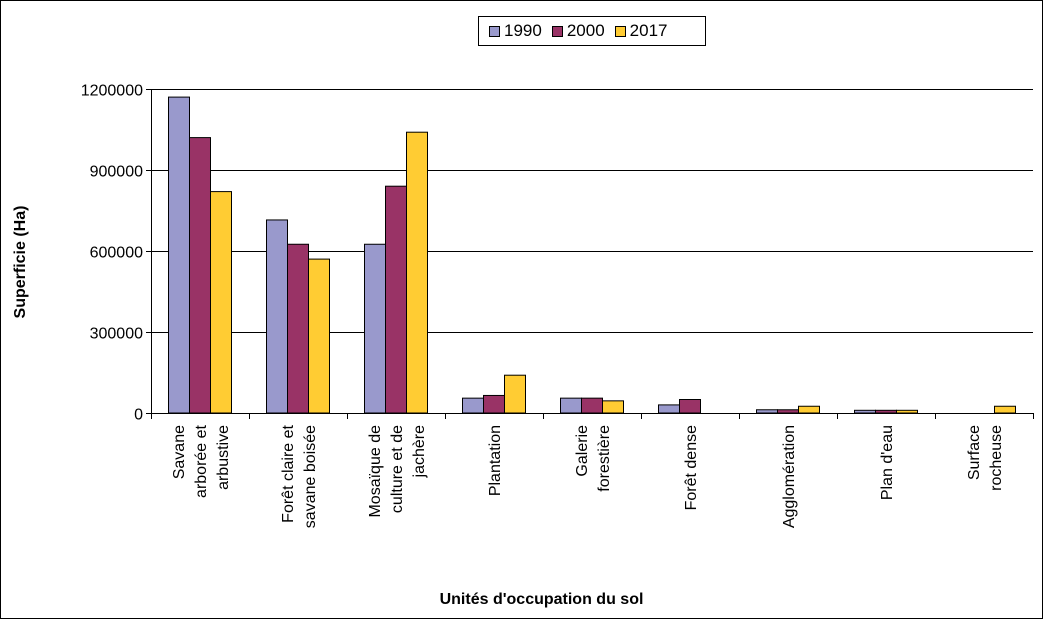 Image resolution: width=1043 pixels, height=619 pixels. I want to click on x-tick-label: culture et de, so click(397, 469).